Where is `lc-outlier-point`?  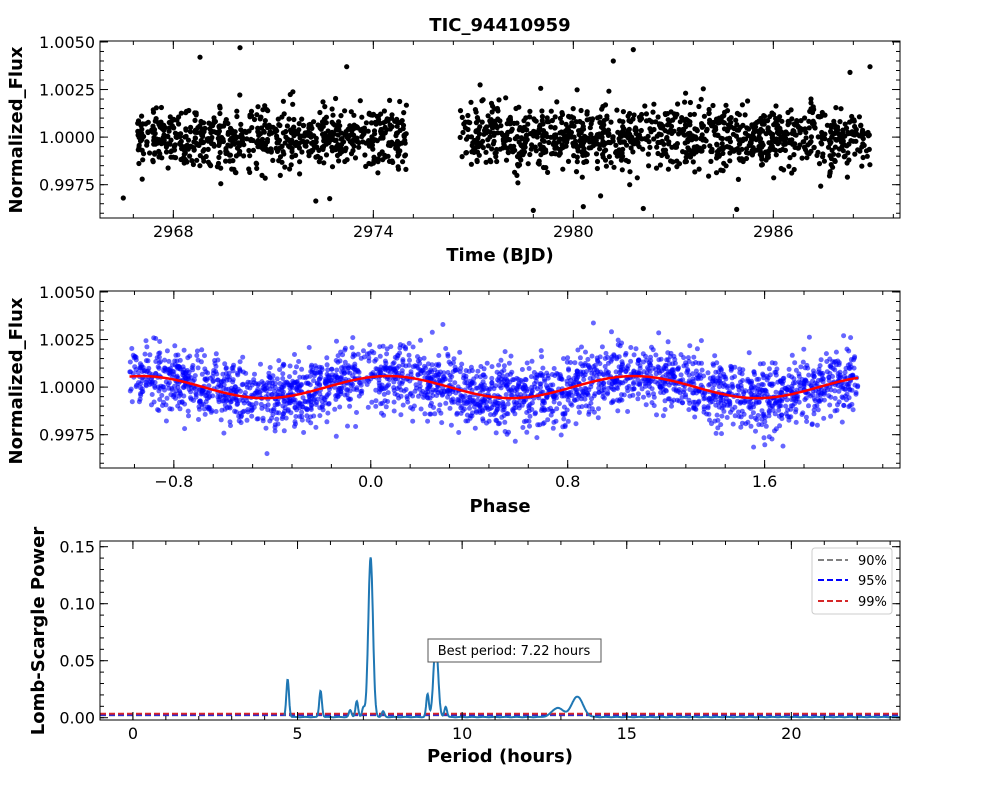 lc-outlier-point is located at coordinates (850, 72).